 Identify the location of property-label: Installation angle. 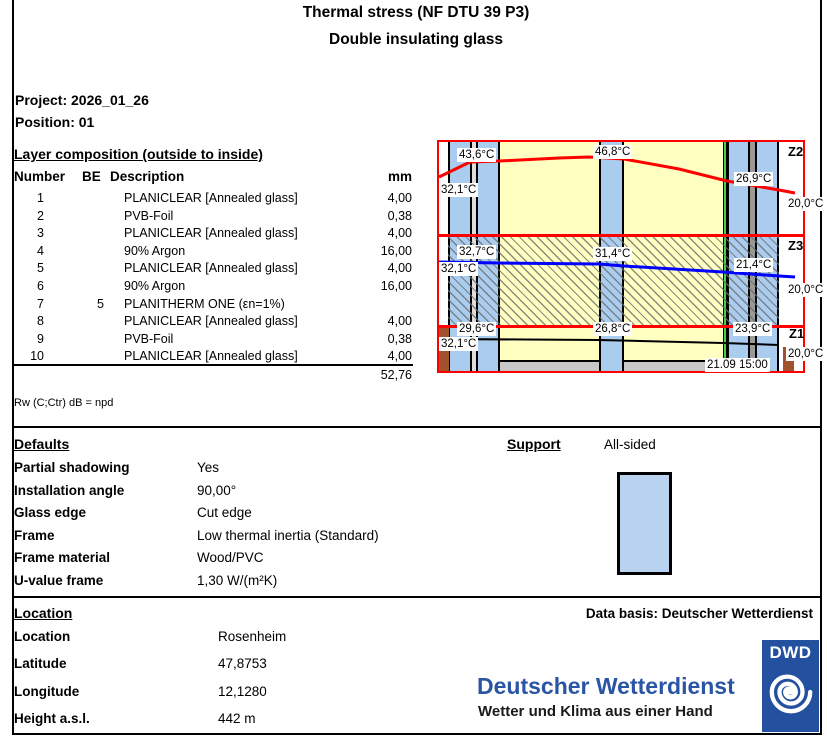
(69, 490).